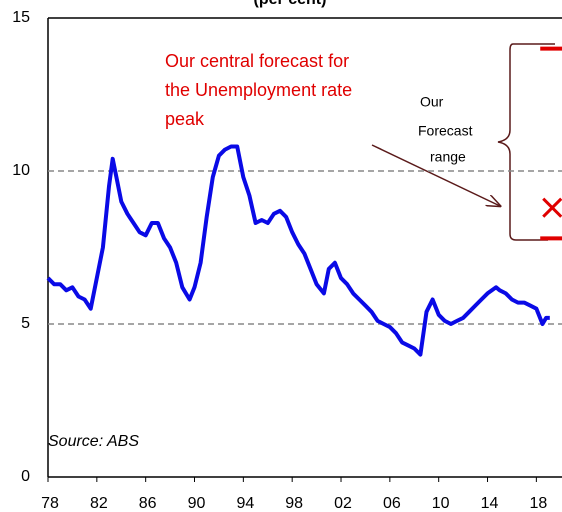  Describe the element at coordinates (538, 503) in the screenshot. I see `x-tick-label: 18` at that location.